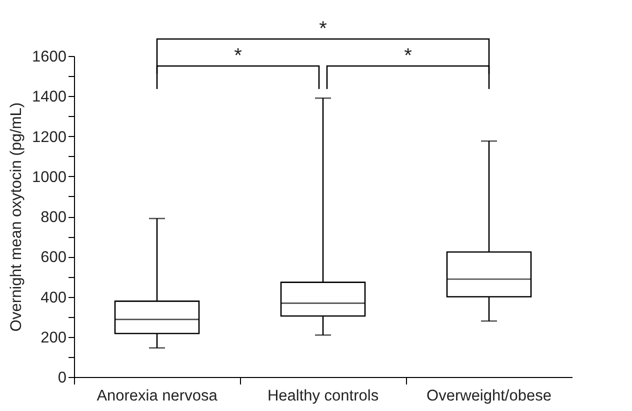  What do you see at coordinates (53, 217) in the screenshot?
I see `y-tick-label: 800` at bounding box center [53, 217].